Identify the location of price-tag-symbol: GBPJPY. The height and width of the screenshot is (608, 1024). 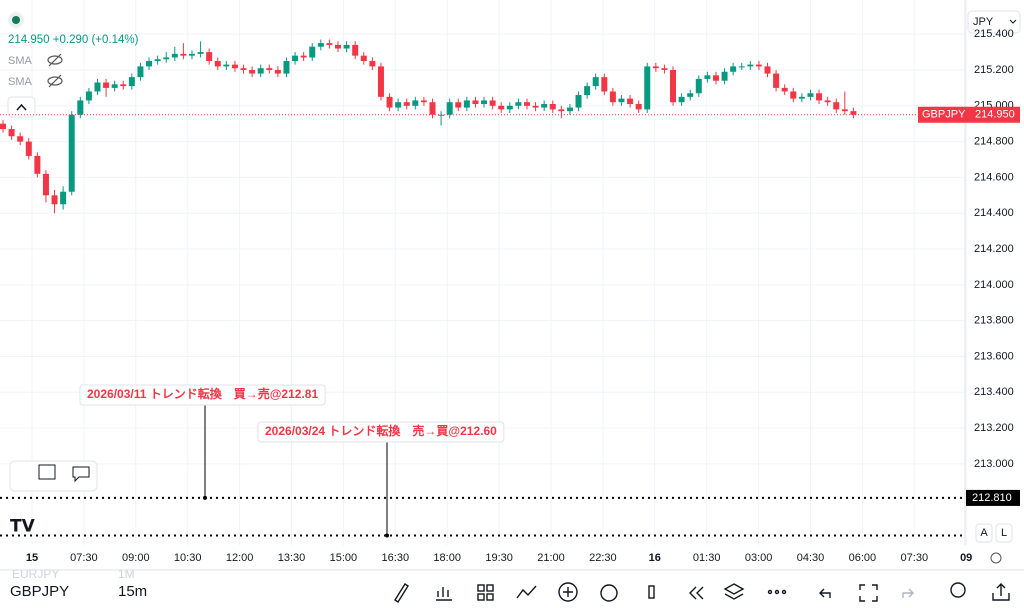
(944, 115).